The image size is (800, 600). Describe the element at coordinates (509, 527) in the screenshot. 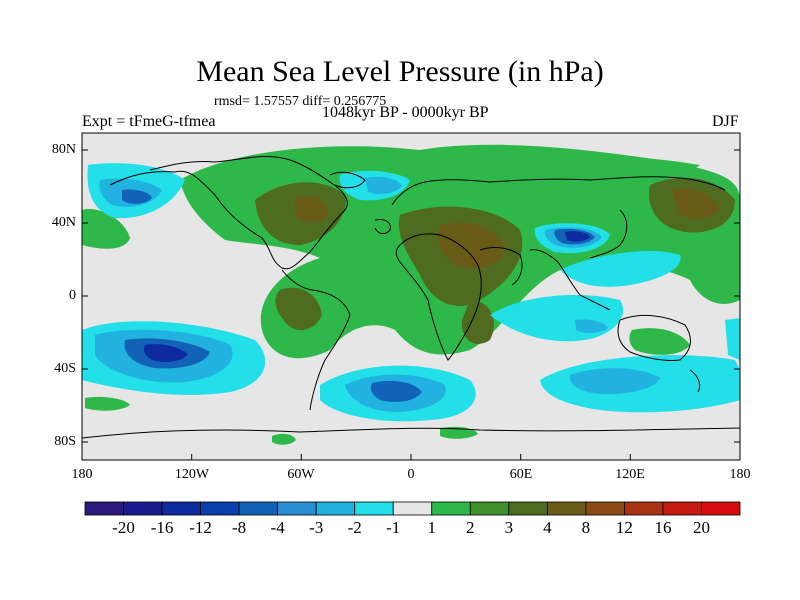

I see `colorbar-label: 3` at that location.